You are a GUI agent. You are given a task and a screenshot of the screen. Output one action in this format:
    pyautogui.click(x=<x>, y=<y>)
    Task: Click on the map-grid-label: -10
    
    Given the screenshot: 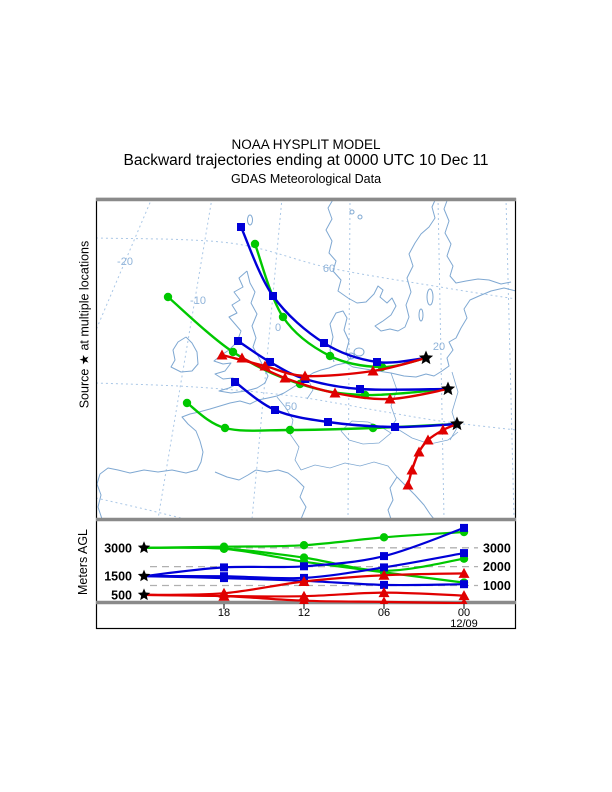 What is the action you would take?
    pyautogui.click(x=198, y=301)
    